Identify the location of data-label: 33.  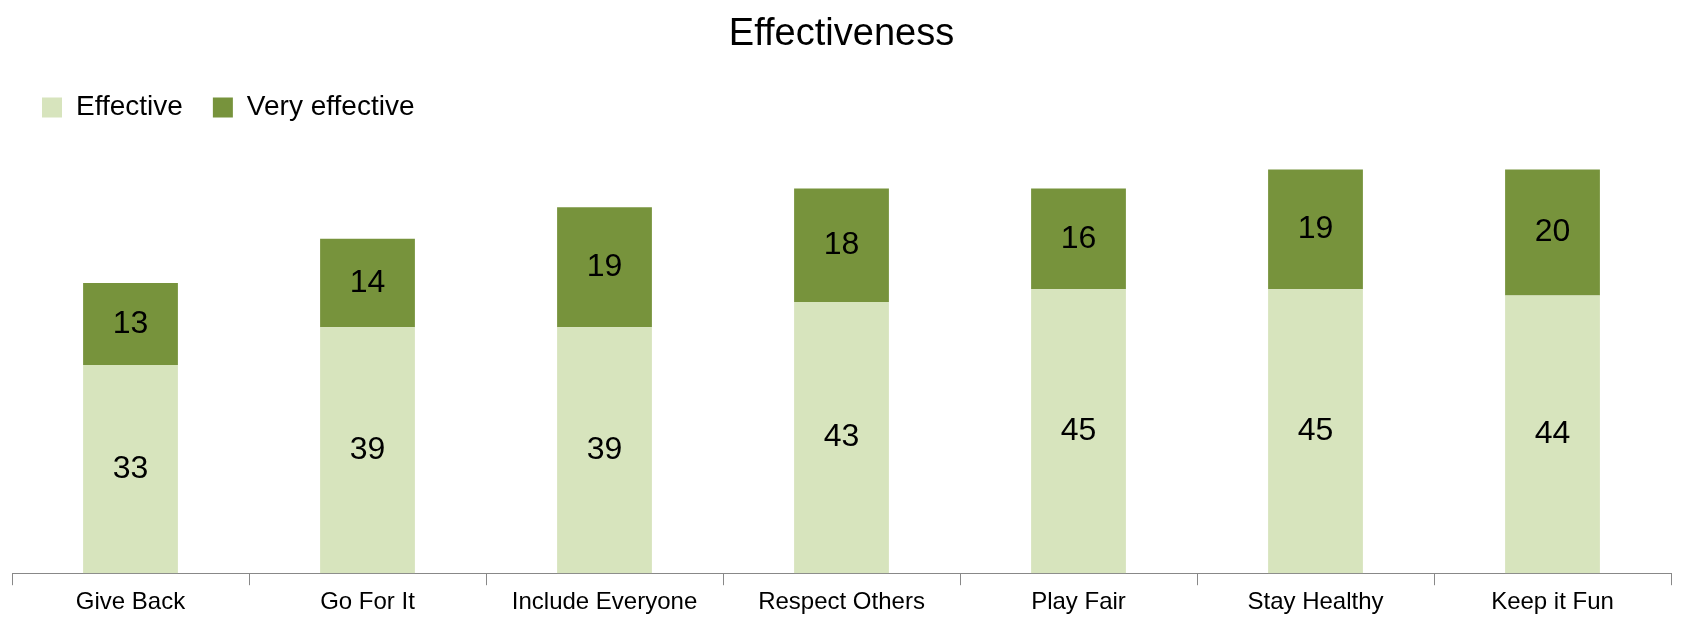
(130, 466).